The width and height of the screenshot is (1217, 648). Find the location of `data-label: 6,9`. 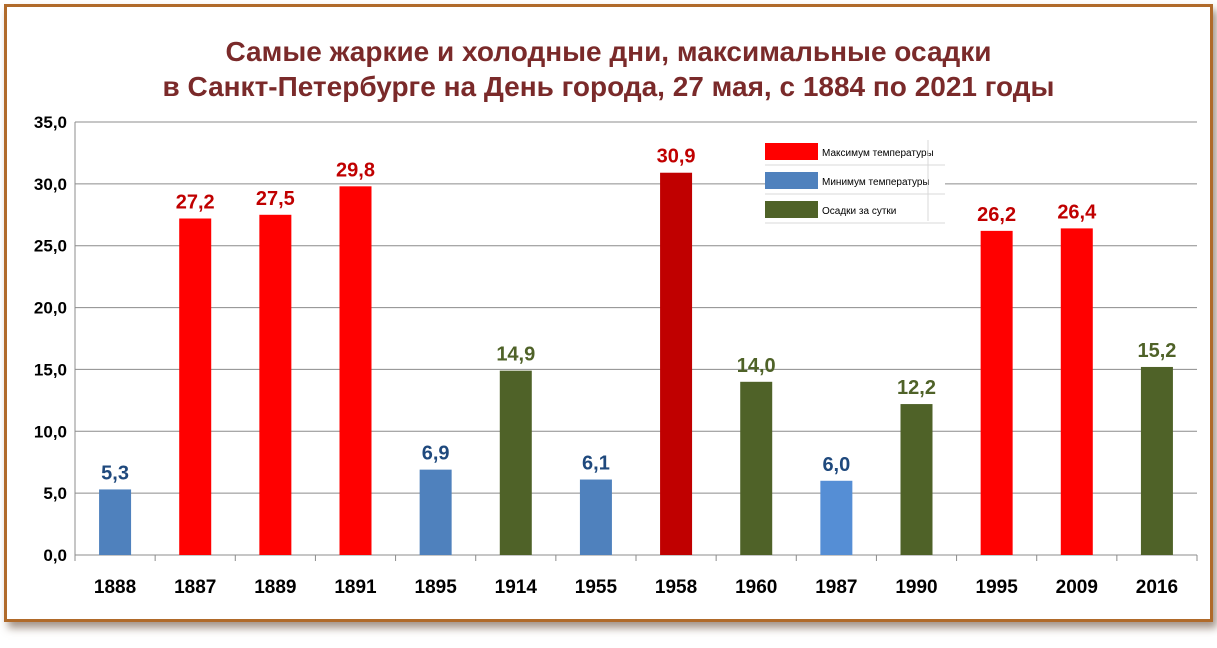

data-label: 6,9 is located at coordinates (436, 454).